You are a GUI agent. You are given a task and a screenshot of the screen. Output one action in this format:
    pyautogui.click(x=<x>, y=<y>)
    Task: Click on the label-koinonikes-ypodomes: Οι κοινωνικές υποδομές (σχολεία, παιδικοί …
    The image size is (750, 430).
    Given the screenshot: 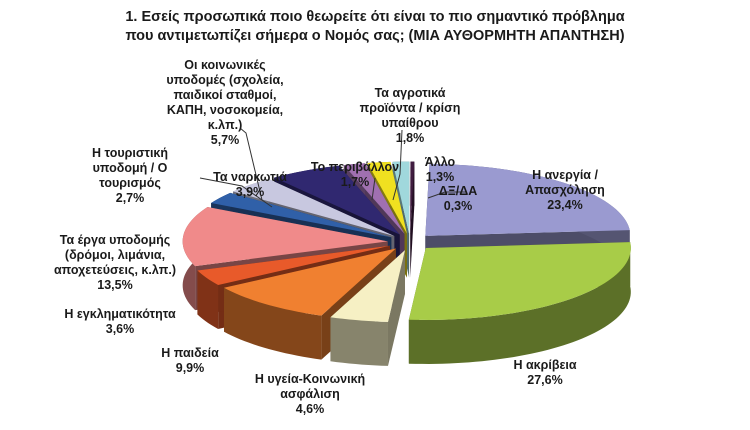 What is the action you would take?
    pyautogui.click(x=225, y=102)
    